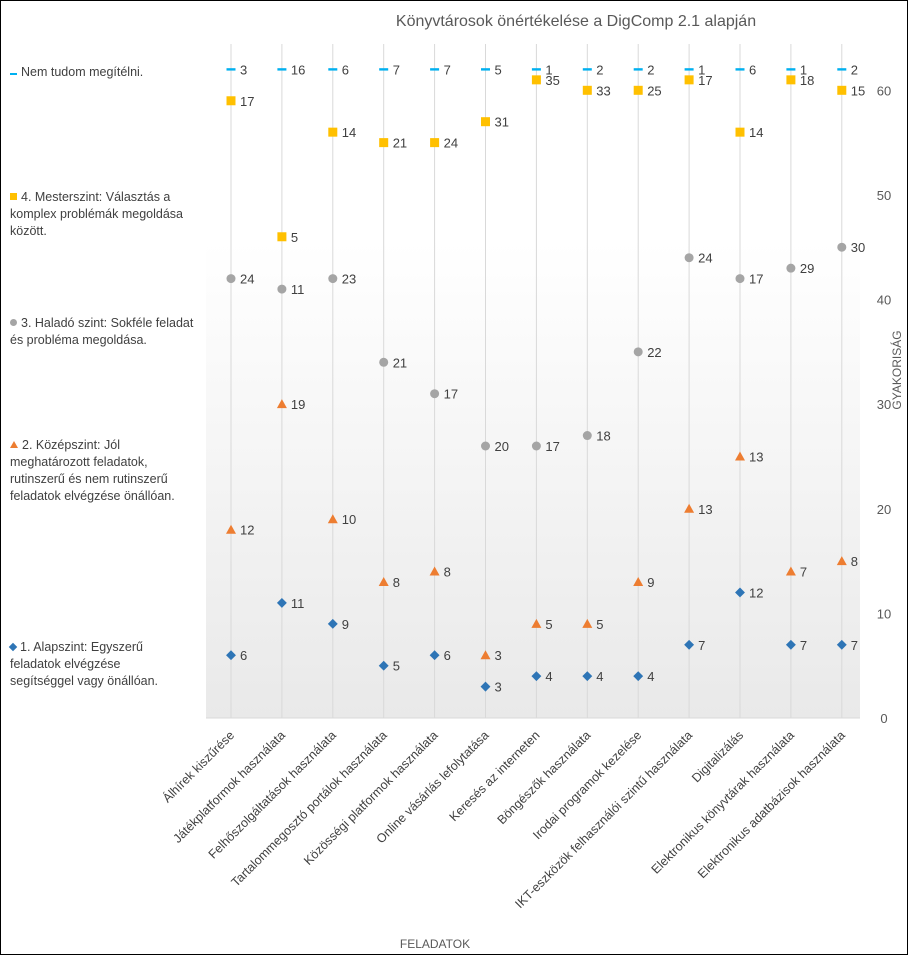  I want to click on legend-triangle-marker, so click(14, 444).